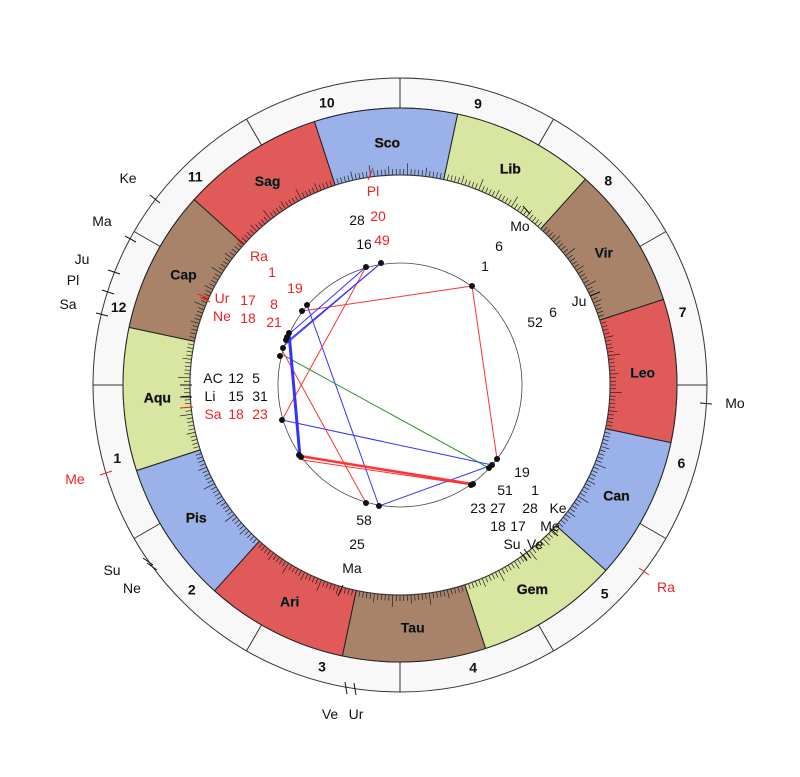 This screenshot has width=800, height=777. What do you see at coordinates (274, 304) in the screenshot?
I see `planet-label: 8` at bounding box center [274, 304].